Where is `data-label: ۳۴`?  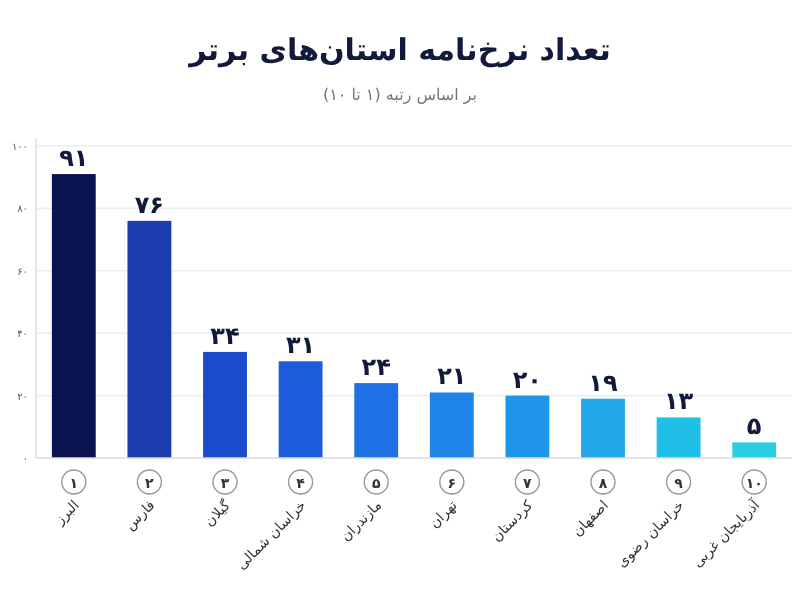
data-label: ۳۴ is located at coordinates (225, 335).